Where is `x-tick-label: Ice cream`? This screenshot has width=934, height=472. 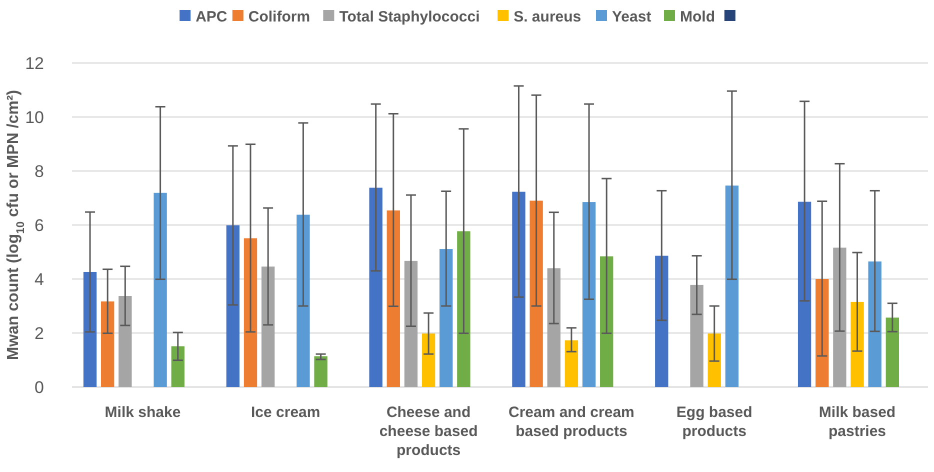
x-tick-label: Ice cream is located at coordinates (285, 412).